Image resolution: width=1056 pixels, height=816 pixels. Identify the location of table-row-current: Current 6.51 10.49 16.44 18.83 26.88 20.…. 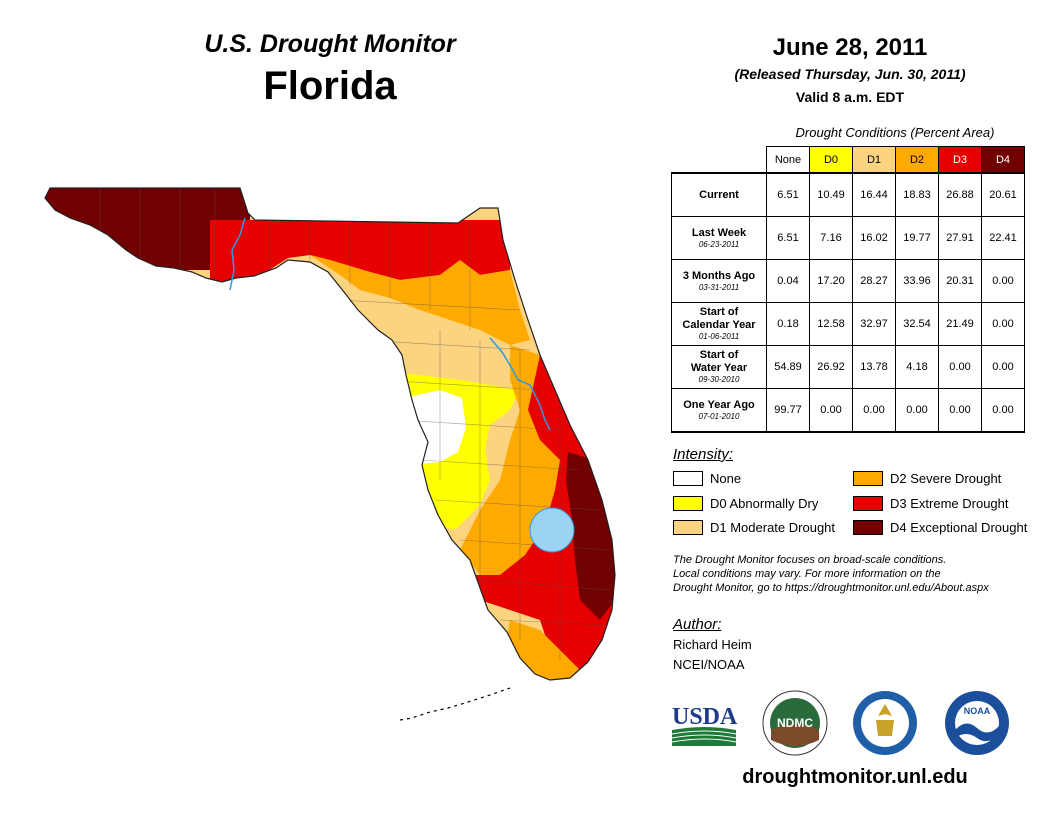
(848, 194).